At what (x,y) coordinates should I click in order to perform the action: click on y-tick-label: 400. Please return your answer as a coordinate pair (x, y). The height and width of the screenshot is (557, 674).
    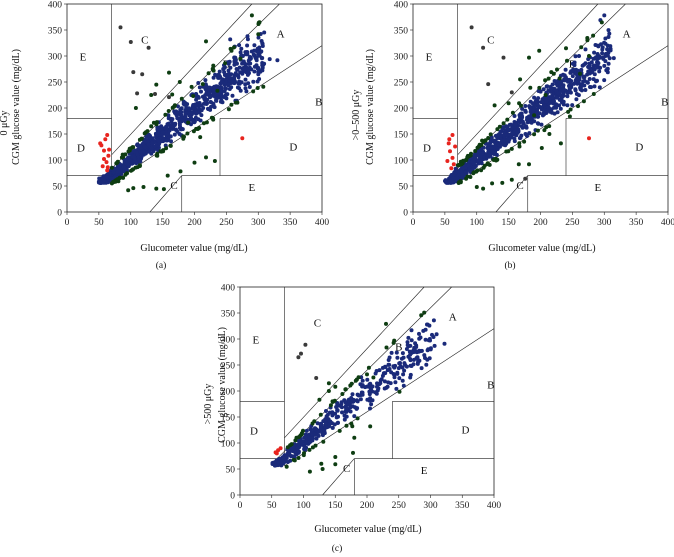
    Looking at the image, I should click on (228, 288).